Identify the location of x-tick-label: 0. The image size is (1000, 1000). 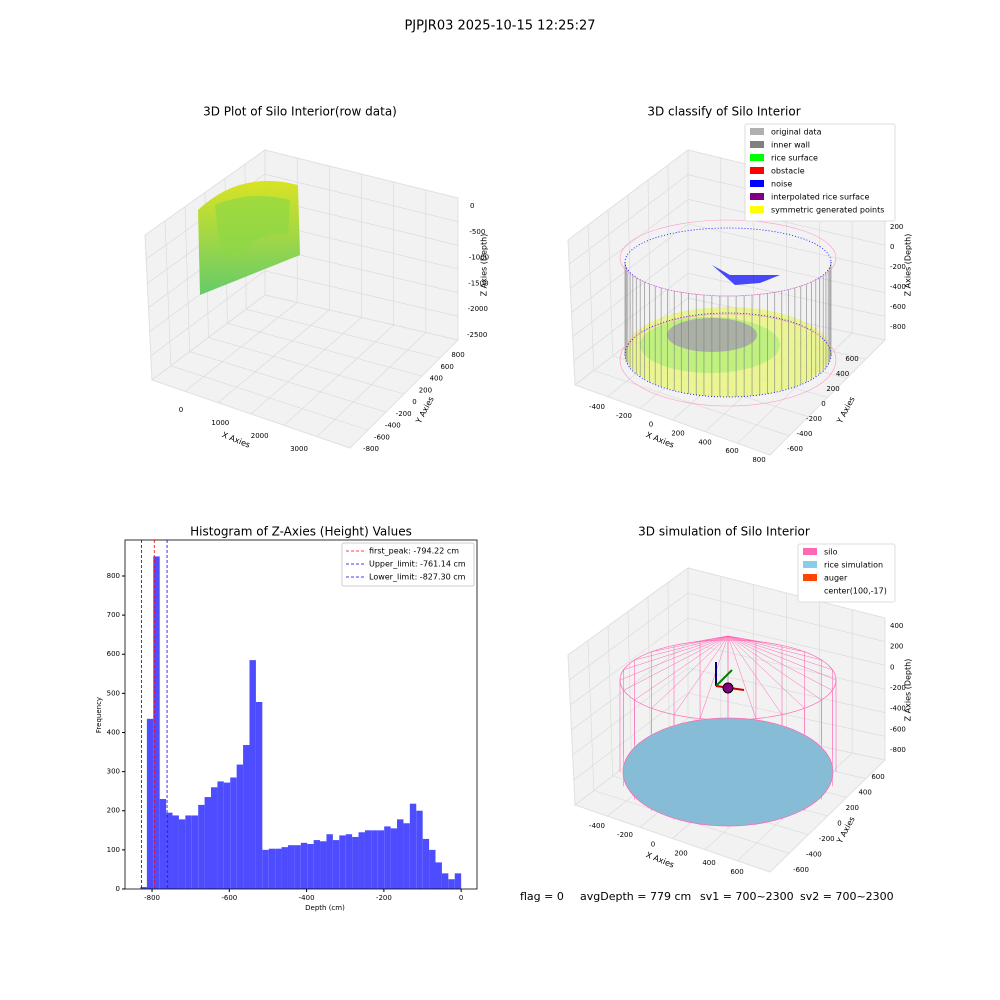
(651, 425).